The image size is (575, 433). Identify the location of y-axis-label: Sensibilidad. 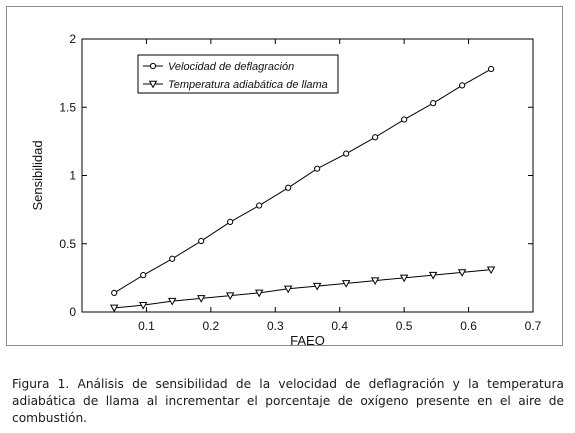
(37, 175).